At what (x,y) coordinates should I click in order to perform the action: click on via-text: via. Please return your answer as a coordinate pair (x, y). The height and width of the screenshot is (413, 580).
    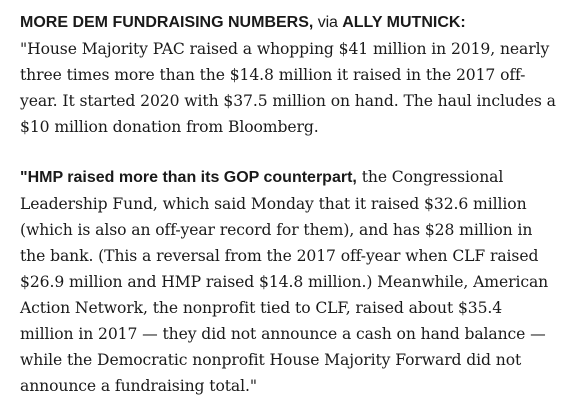
    Looking at the image, I should click on (328, 22).